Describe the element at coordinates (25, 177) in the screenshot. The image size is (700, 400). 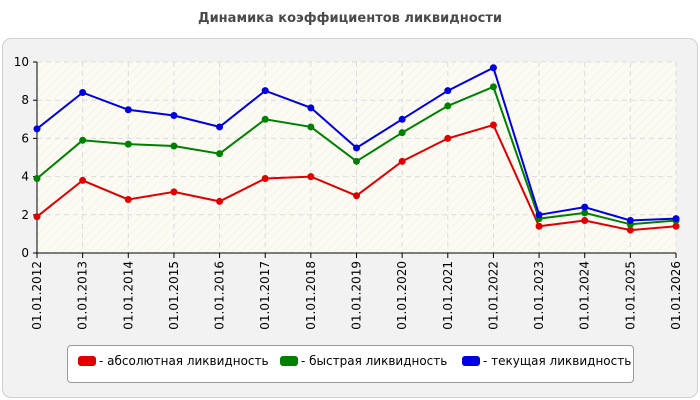
I see `y-tick-label: 4` at that location.